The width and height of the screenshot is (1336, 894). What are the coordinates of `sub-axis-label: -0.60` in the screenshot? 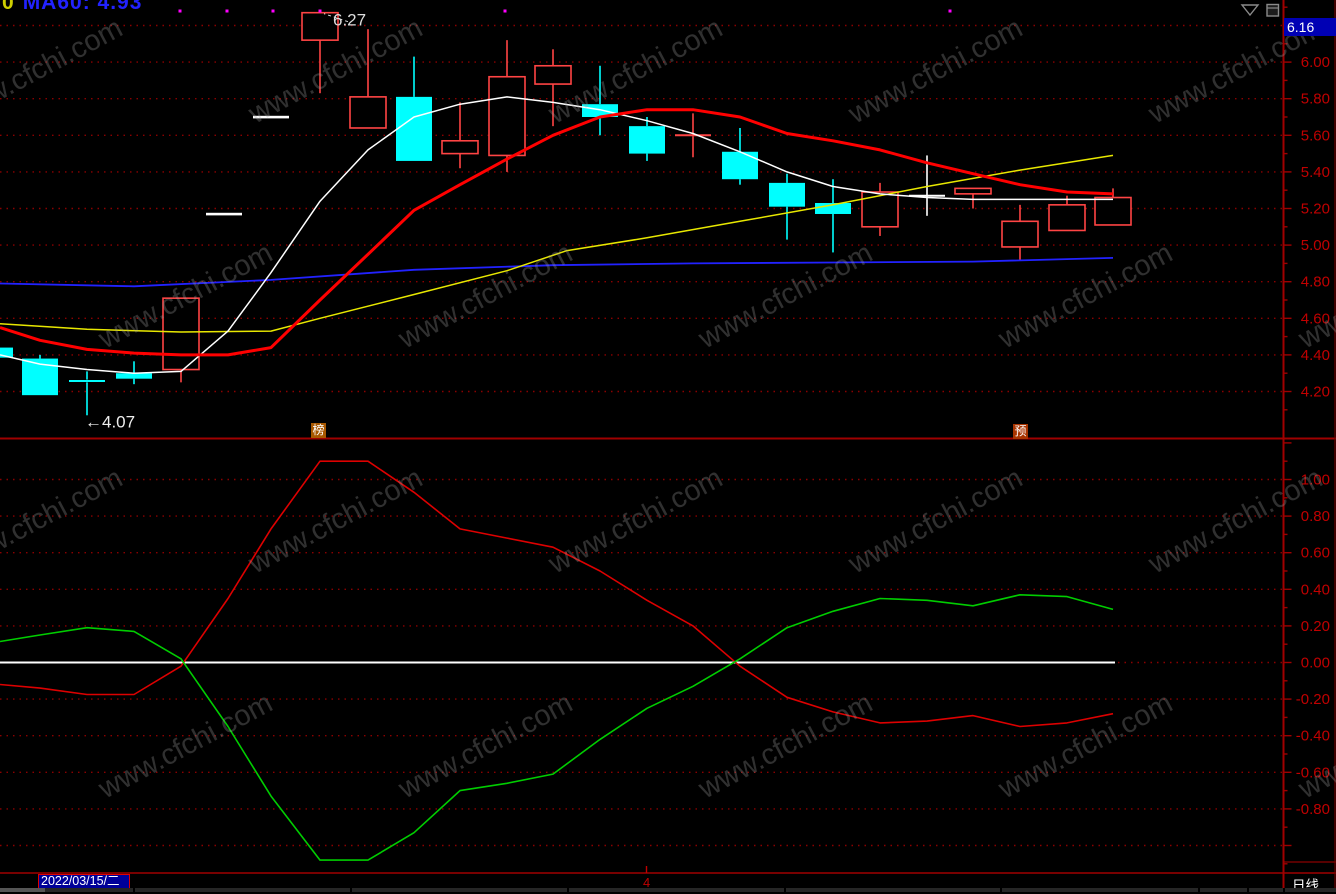 It's located at (1313, 772).